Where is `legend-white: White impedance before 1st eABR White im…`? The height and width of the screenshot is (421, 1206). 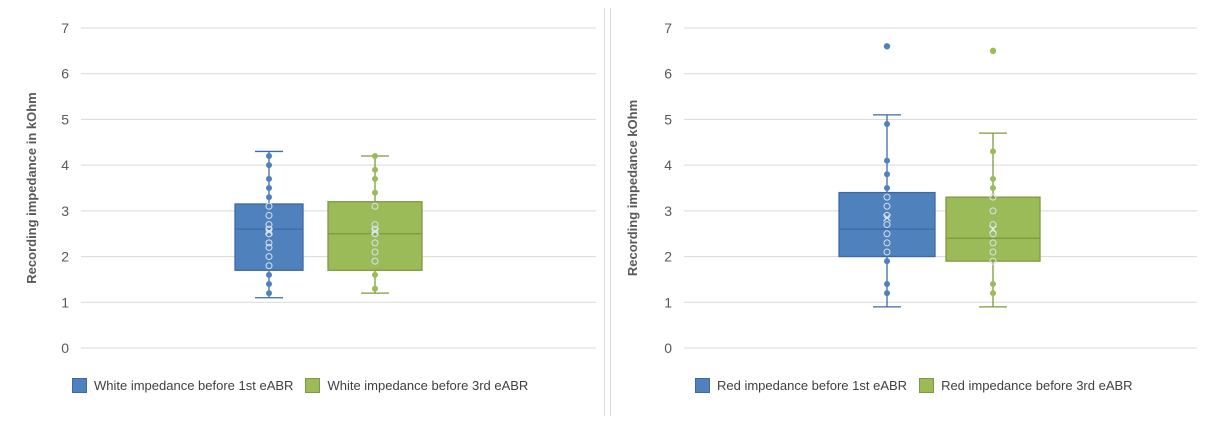
legend-white: White impedance before 1st eABR White im… is located at coordinates (306, 385).